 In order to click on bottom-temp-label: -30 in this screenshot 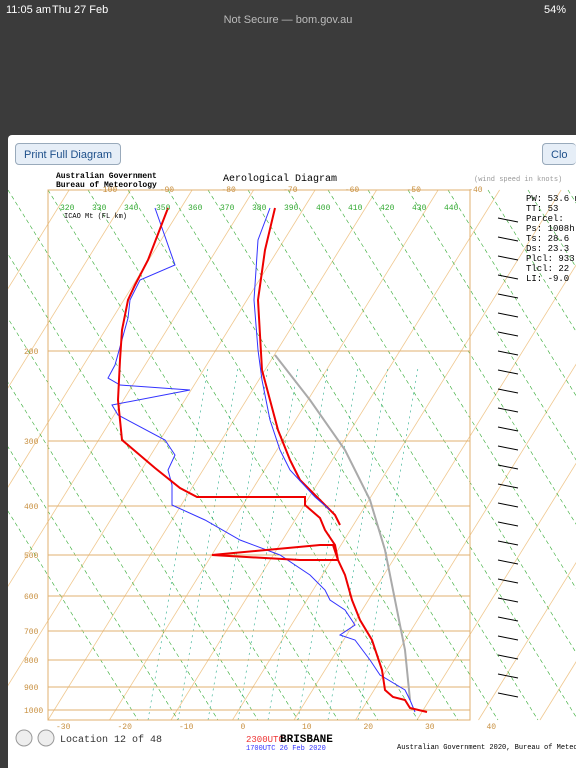, I will do `click(63, 727)`.